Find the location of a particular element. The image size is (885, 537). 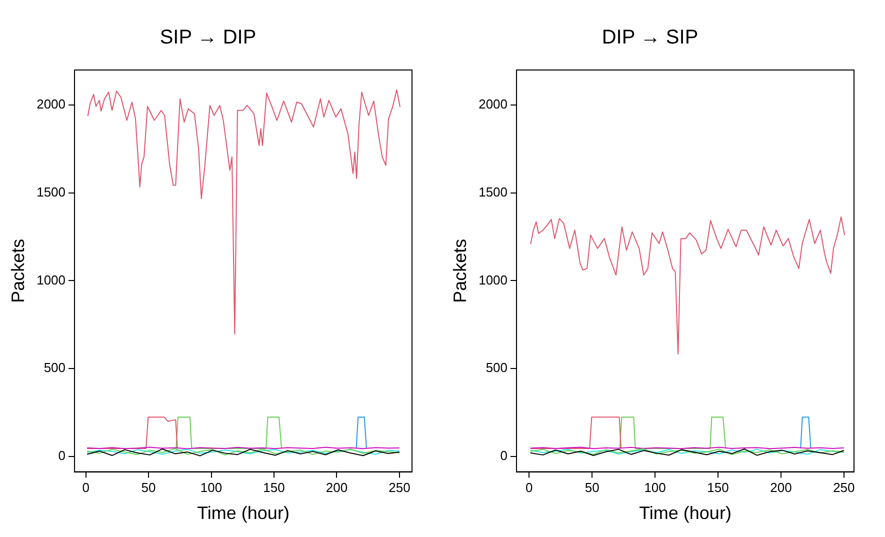

chart-title: SIP → DIP is located at coordinates (208, 37).